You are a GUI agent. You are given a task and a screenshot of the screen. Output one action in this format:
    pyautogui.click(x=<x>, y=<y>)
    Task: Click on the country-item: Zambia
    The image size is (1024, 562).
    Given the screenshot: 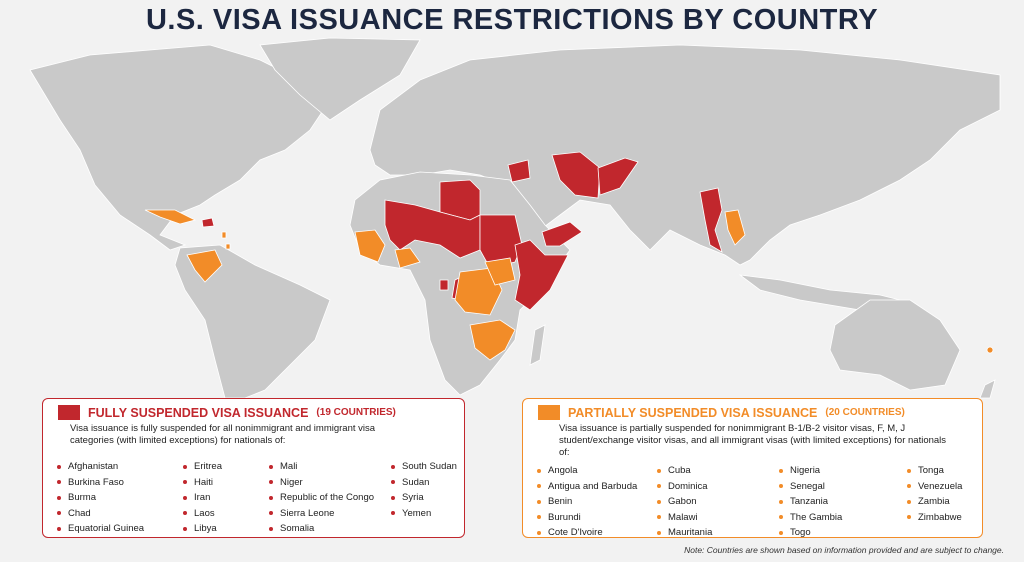 What is the action you would take?
    pyautogui.click(x=934, y=502)
    